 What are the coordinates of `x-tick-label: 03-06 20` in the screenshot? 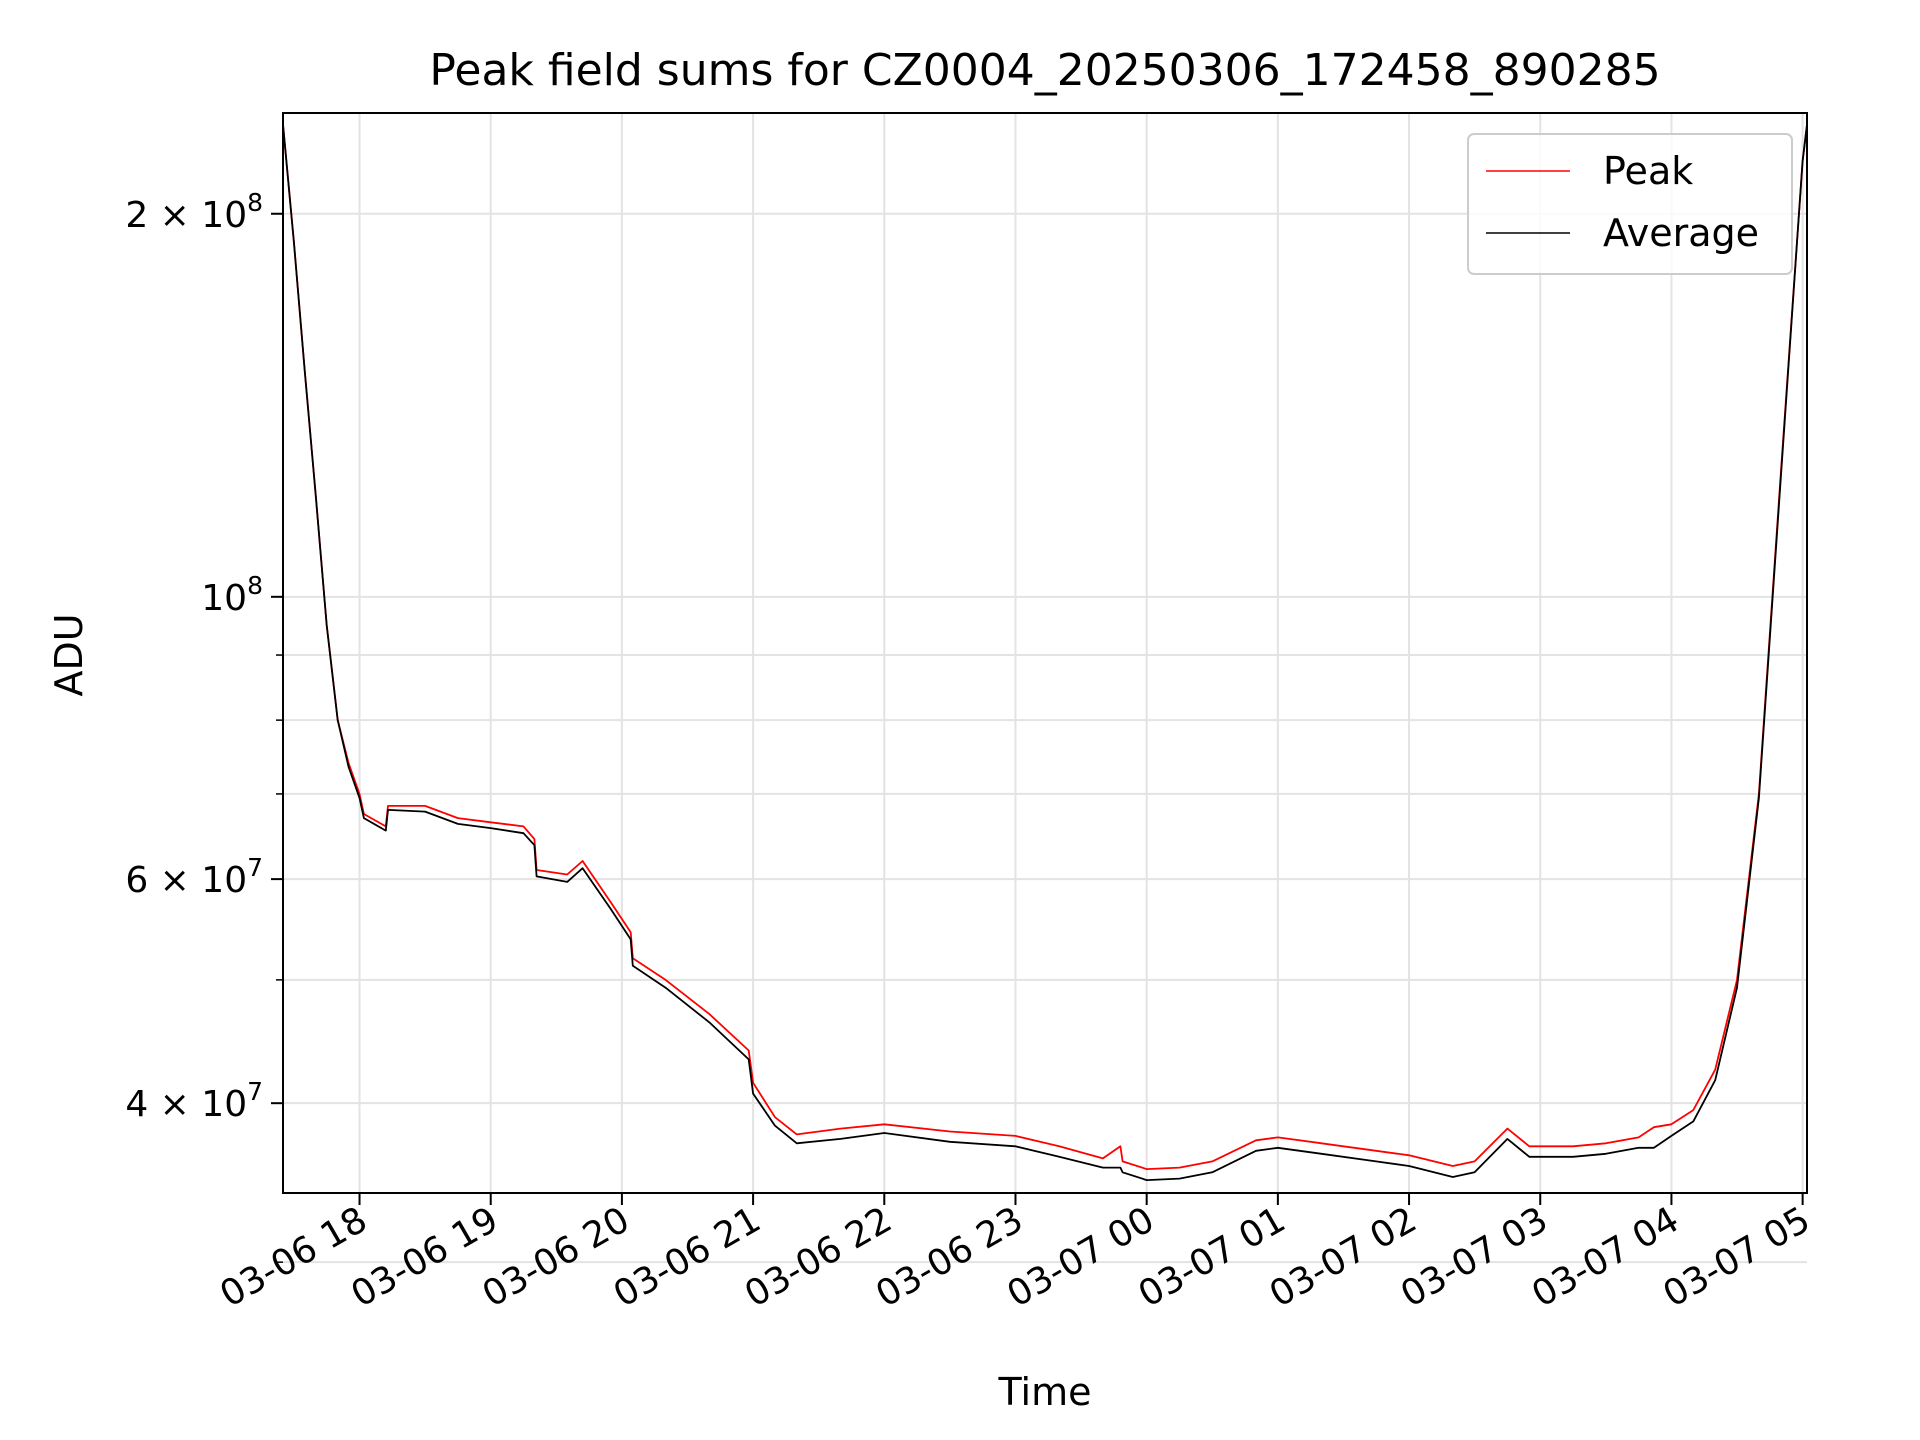 It's located at (556, 1257).